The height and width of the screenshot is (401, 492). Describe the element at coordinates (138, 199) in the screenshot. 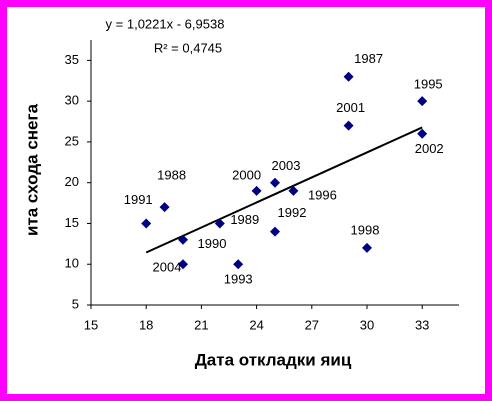

I see `point-label: 1991` at that location.